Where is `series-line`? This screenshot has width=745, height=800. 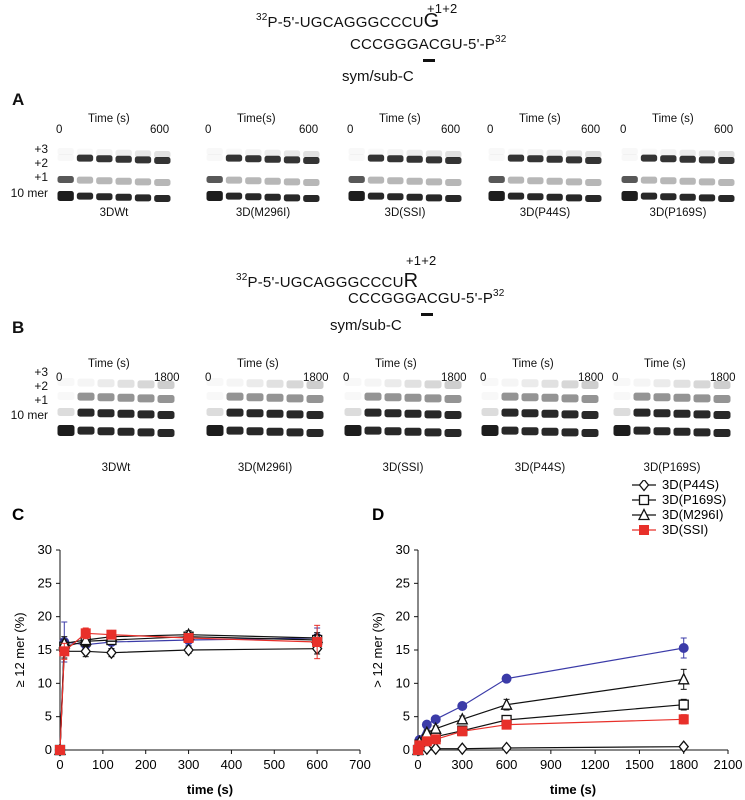
series-line is located at coordinates (188, 699).